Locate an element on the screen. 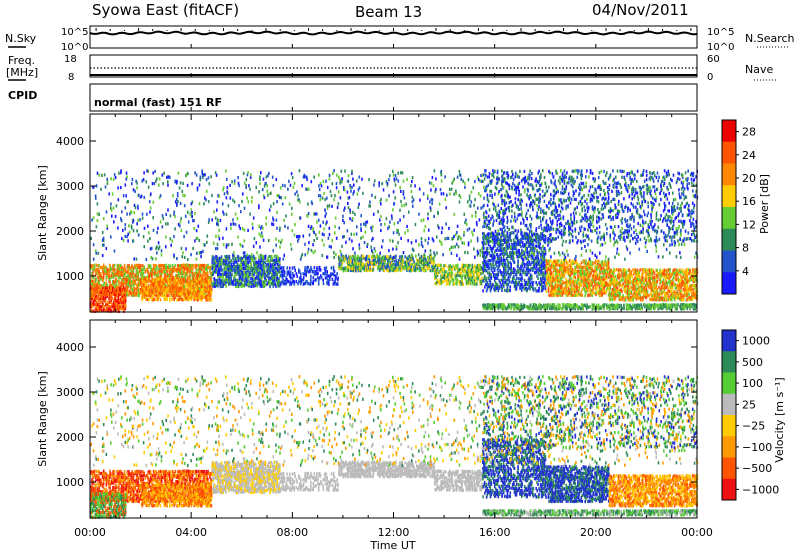  noise-search-label: N.Search is located at coordinates (770, 38).